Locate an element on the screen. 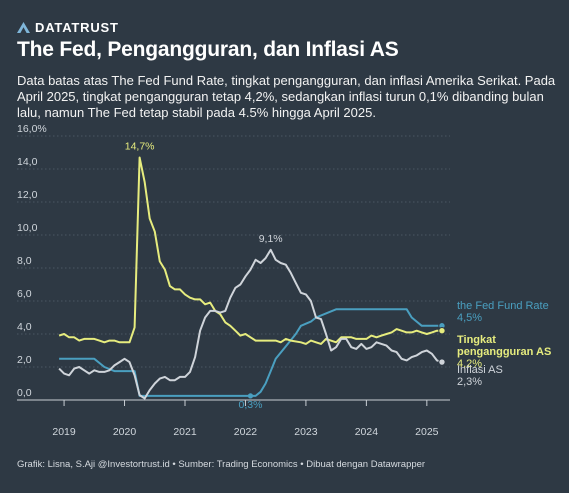 The height and width of the screenshot is (493, 569). legend-label-line: Tingkat is located at coordinates (476, 340).